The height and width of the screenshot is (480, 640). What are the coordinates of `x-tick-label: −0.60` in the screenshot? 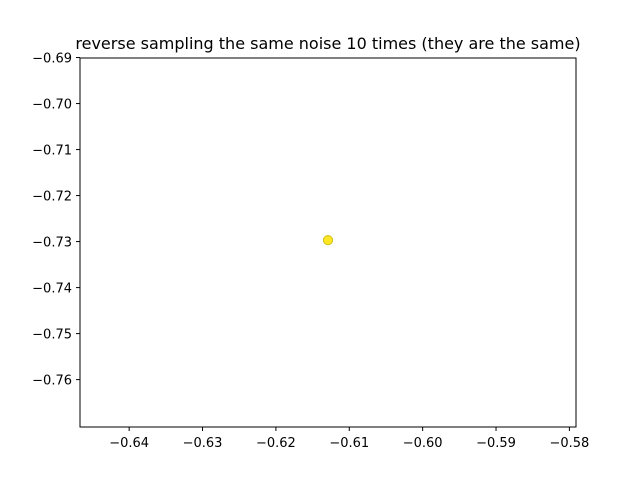 It's located at (423, 443).